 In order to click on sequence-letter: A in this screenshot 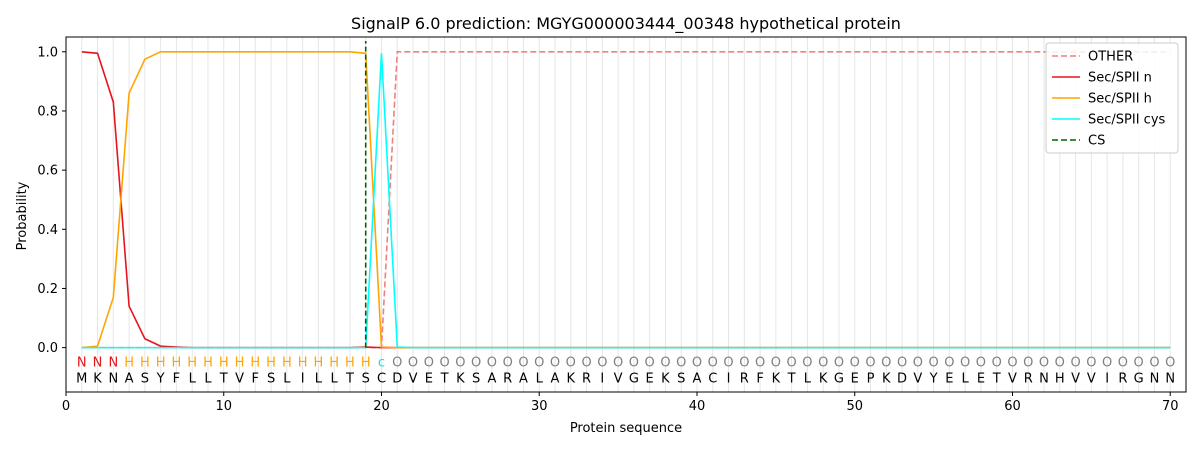, I will do `click(523, 379)`.